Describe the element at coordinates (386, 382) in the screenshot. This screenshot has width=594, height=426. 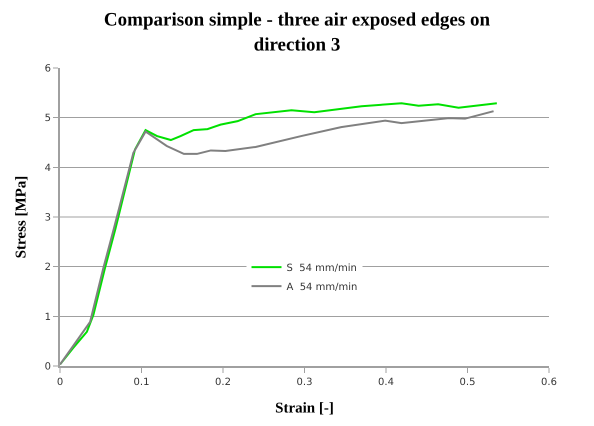
I see `x-tick-label: 0.4` at that location.